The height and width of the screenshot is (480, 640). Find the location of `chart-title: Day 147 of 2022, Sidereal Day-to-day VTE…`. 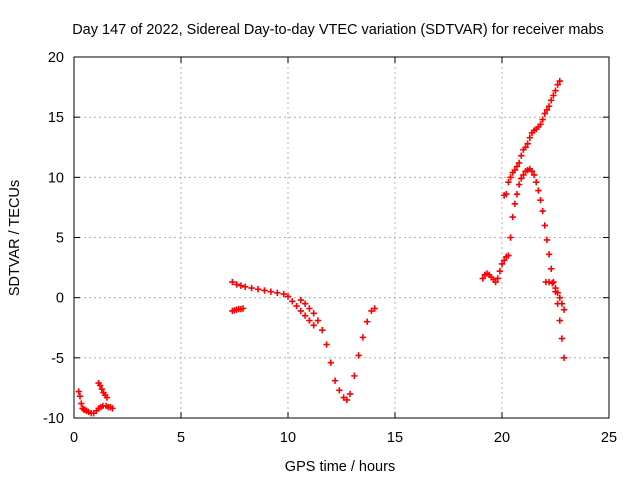

chart-title: Day 147 of 2022, Sidereal Day-to-day VTE… is located at coordinates (338, 30).